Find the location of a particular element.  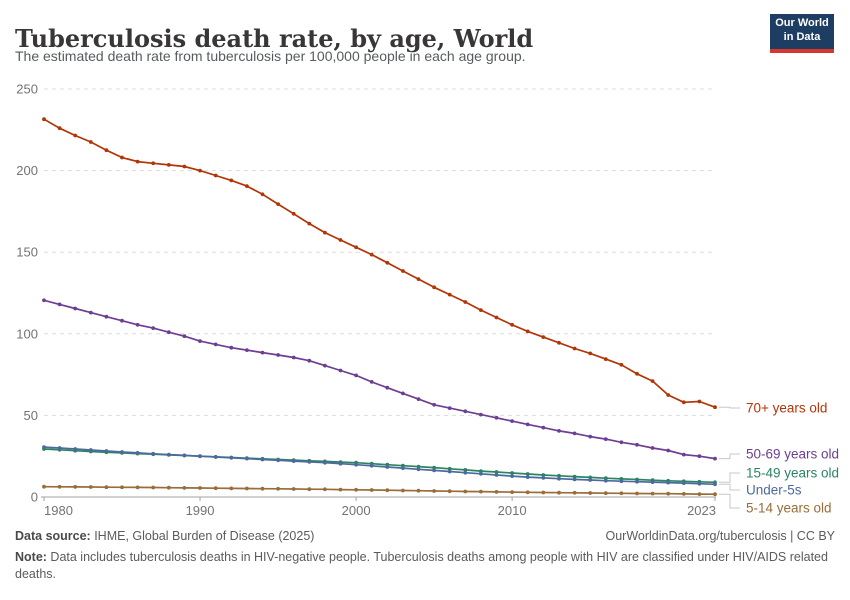

series-end-label-50-69-years-old: 50-69 years old is located at coordinates (792, 454).